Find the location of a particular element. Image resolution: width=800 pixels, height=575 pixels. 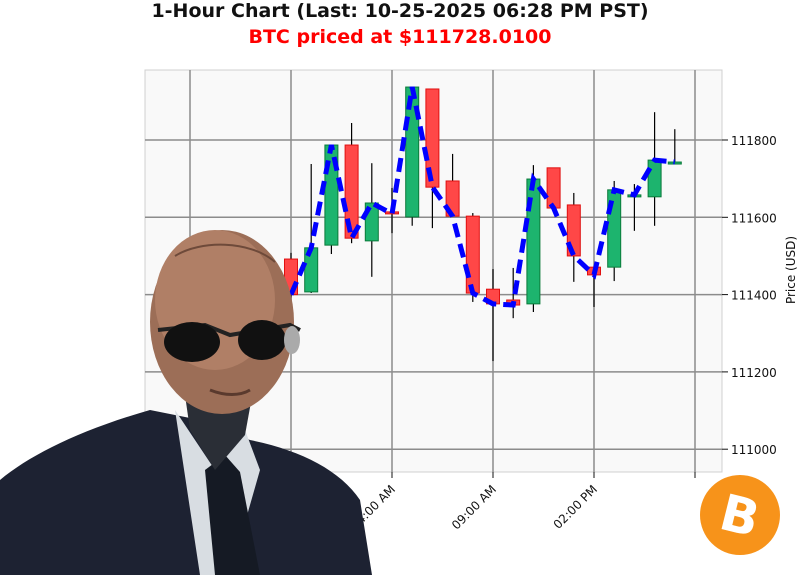

bitcoin-logo-icon: B is located at coordinates (740, 515).